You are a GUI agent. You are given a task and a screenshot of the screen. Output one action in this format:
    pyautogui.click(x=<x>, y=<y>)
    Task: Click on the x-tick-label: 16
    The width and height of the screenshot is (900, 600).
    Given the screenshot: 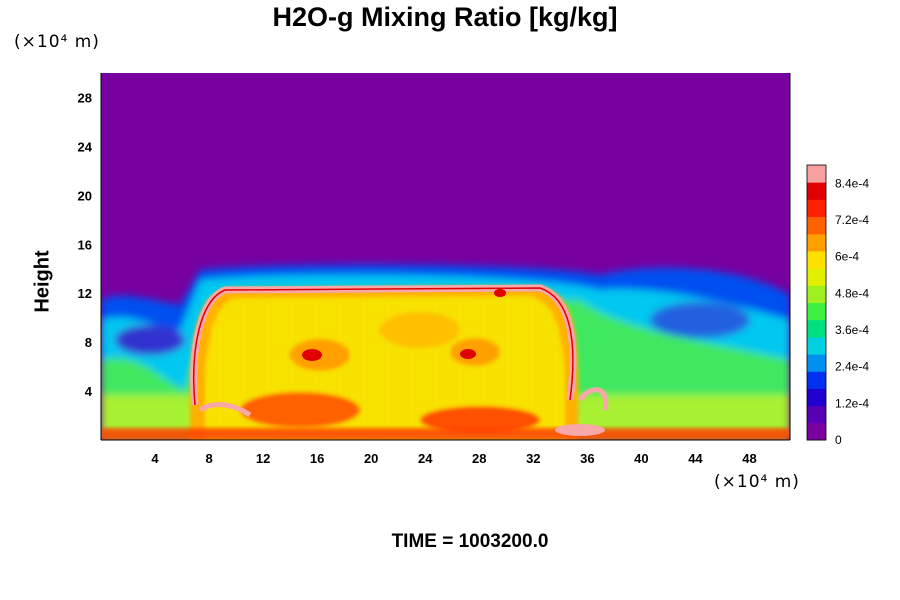 What is the action you would take?
    pyautogui.click(x=317, y=458)
    